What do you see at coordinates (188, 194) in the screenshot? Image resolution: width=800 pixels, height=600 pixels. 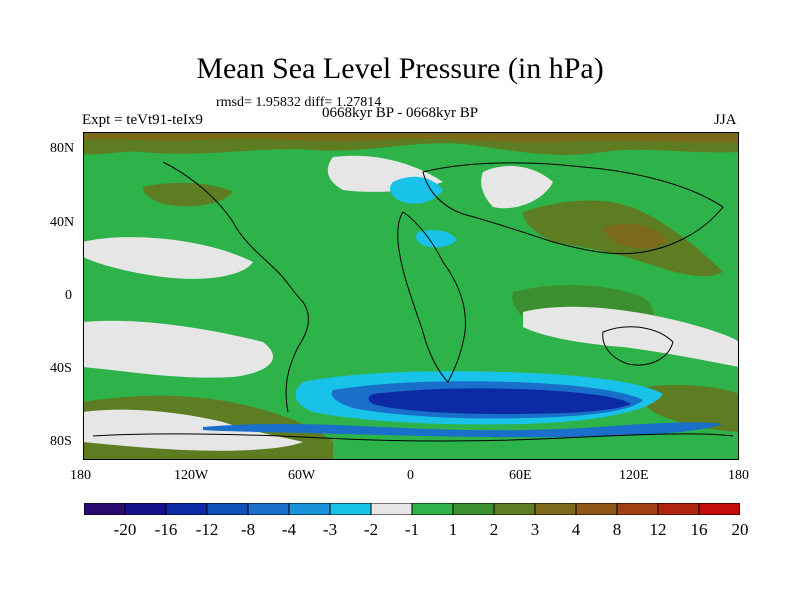 I see `region-pacific-north` at bounding box center [188, 194].